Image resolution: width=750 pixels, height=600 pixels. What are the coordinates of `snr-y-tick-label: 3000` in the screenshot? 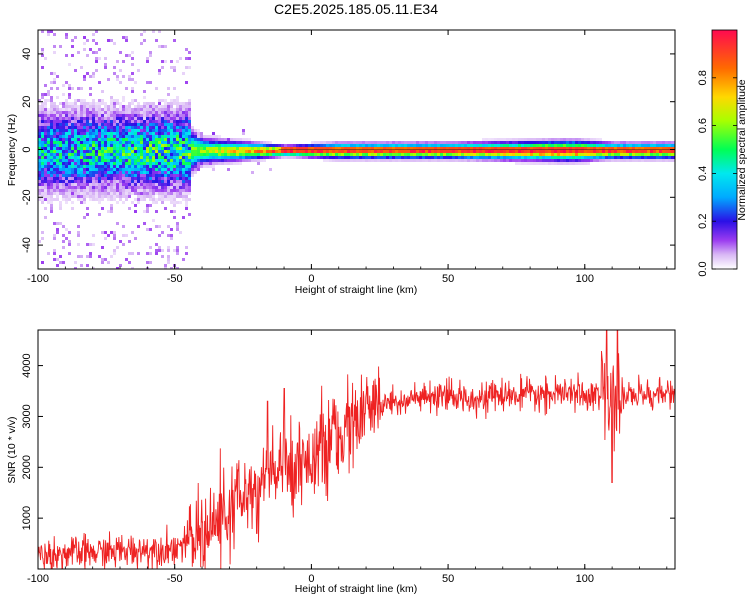 It's located at (27, 416).